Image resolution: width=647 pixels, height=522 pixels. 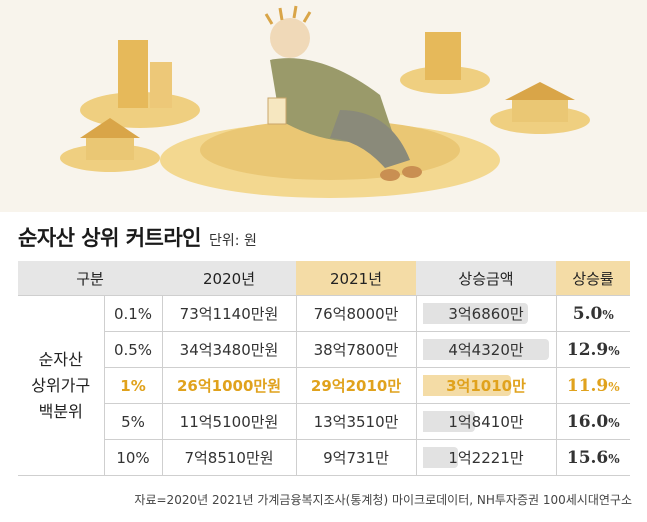 I want to click on percentile-cell: 5%, so click(x=133, y=421).